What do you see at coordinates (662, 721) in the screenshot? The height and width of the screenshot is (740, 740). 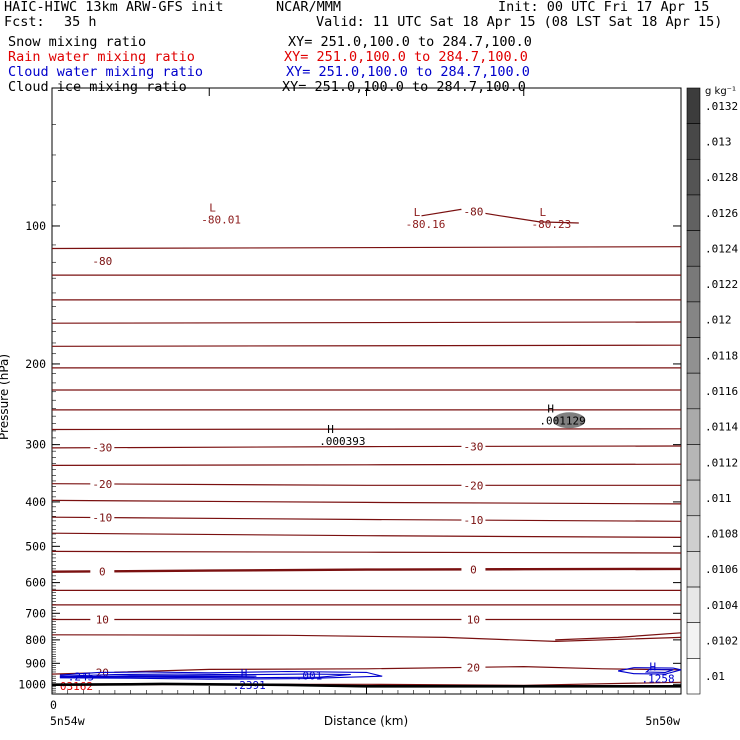 I see `x-right-location: 5n50w` at bounding box center [662, 721].